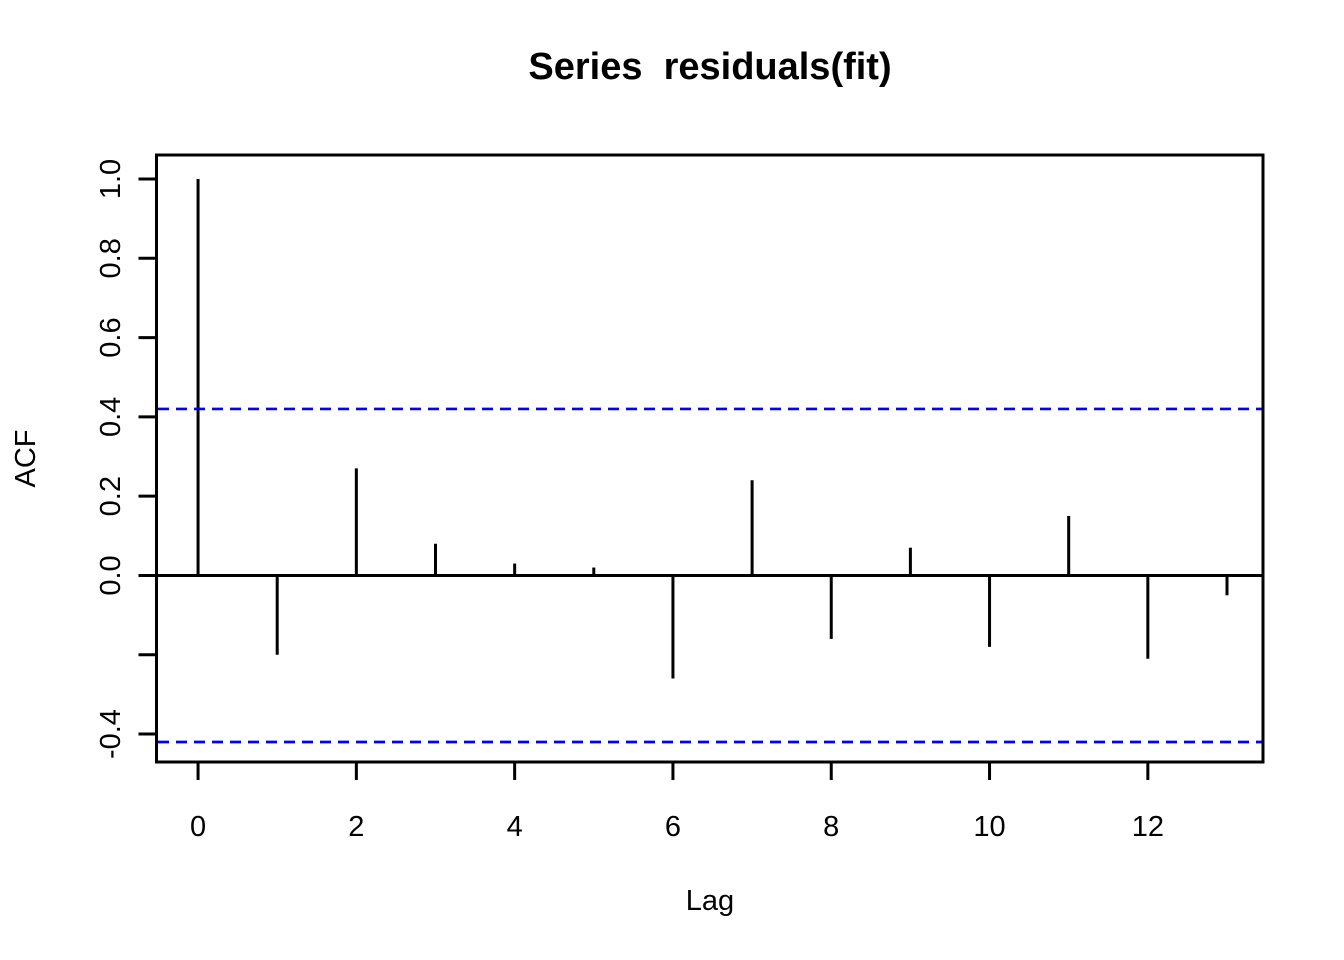 This screenshot has height=960, width=1344. Describe the element at coordinates (111, 734) in the screenshot. I see `y-tick-label--0.4: -0.4` at that location.